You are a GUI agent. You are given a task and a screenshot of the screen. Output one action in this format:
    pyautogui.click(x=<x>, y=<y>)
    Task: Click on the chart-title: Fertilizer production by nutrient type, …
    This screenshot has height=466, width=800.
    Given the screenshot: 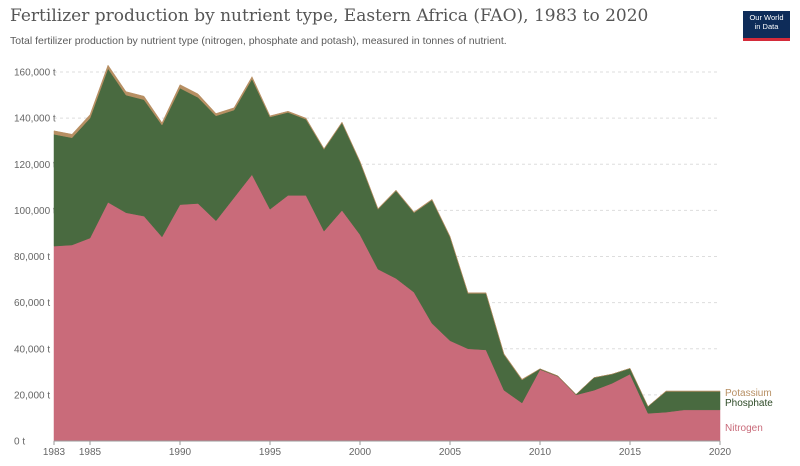 What is the action you would take?
    pyautogui.click(x=329, y=16)
    